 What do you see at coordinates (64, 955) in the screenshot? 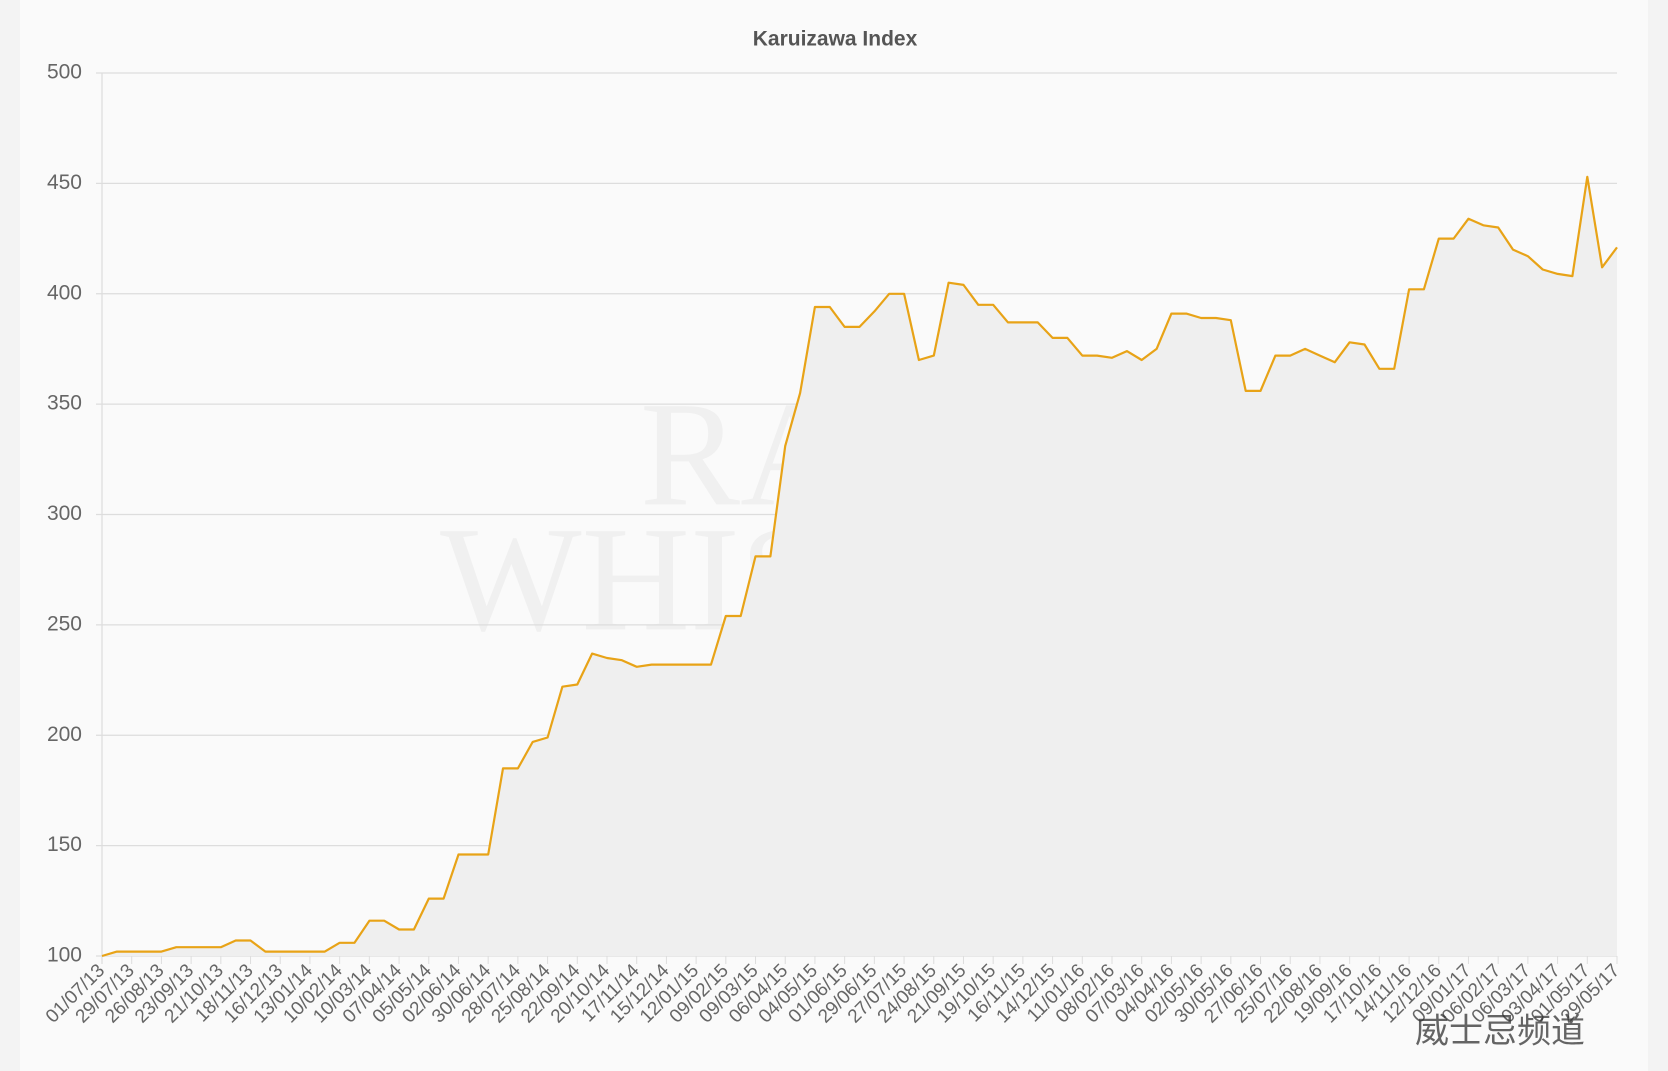
I see `y-tick-label: 100` at bounding box center [64, 955].